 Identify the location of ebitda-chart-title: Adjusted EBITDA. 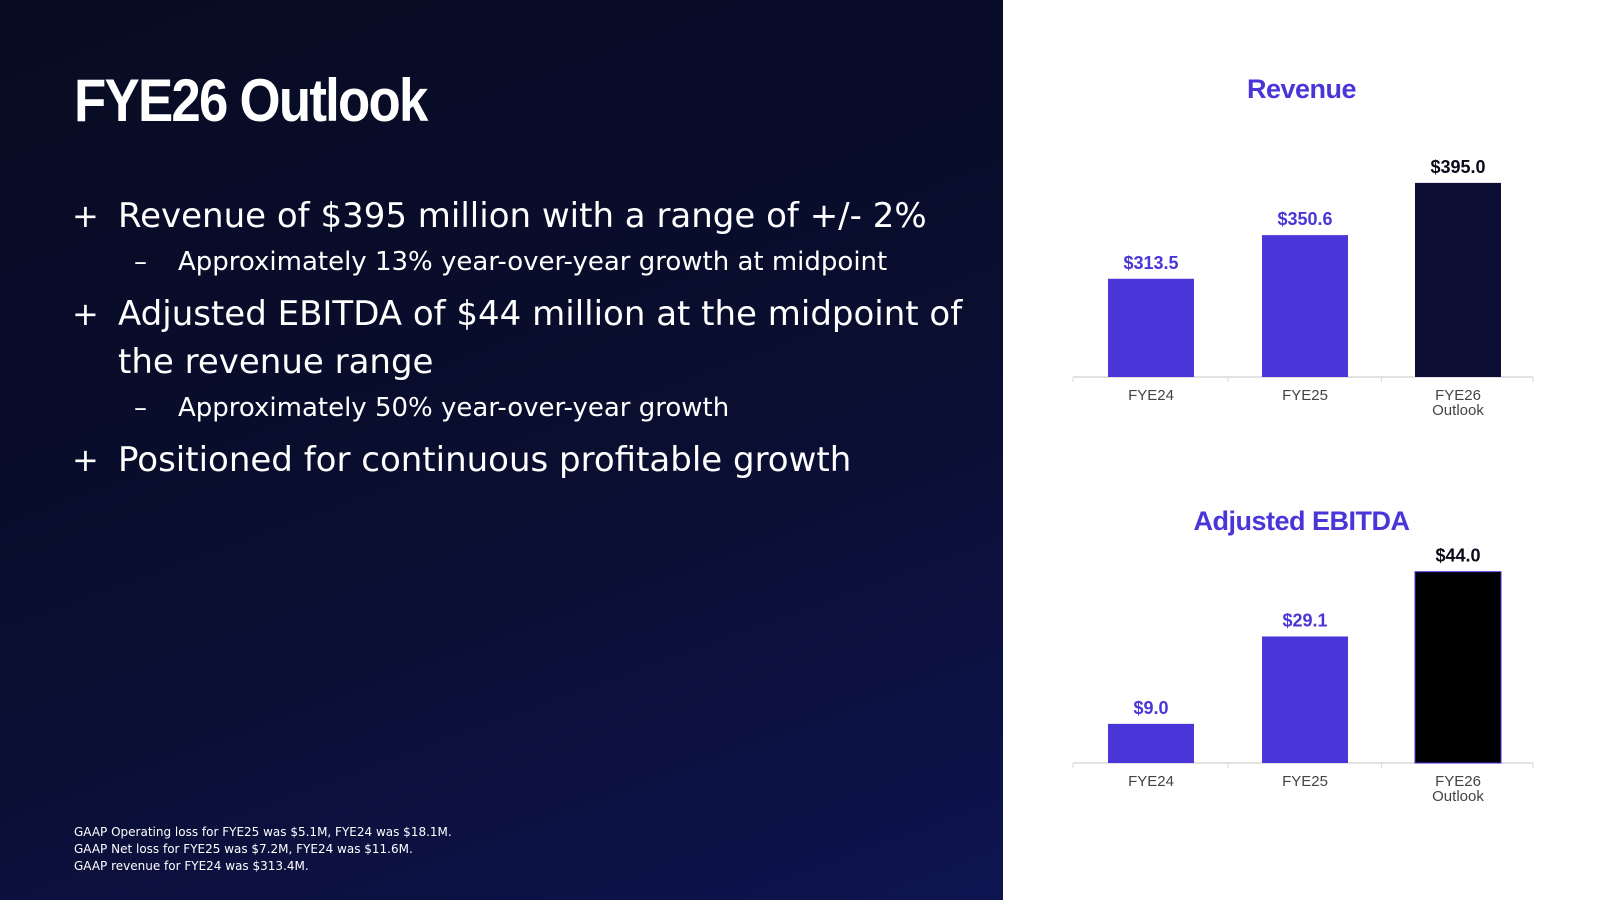
(1301, 521).